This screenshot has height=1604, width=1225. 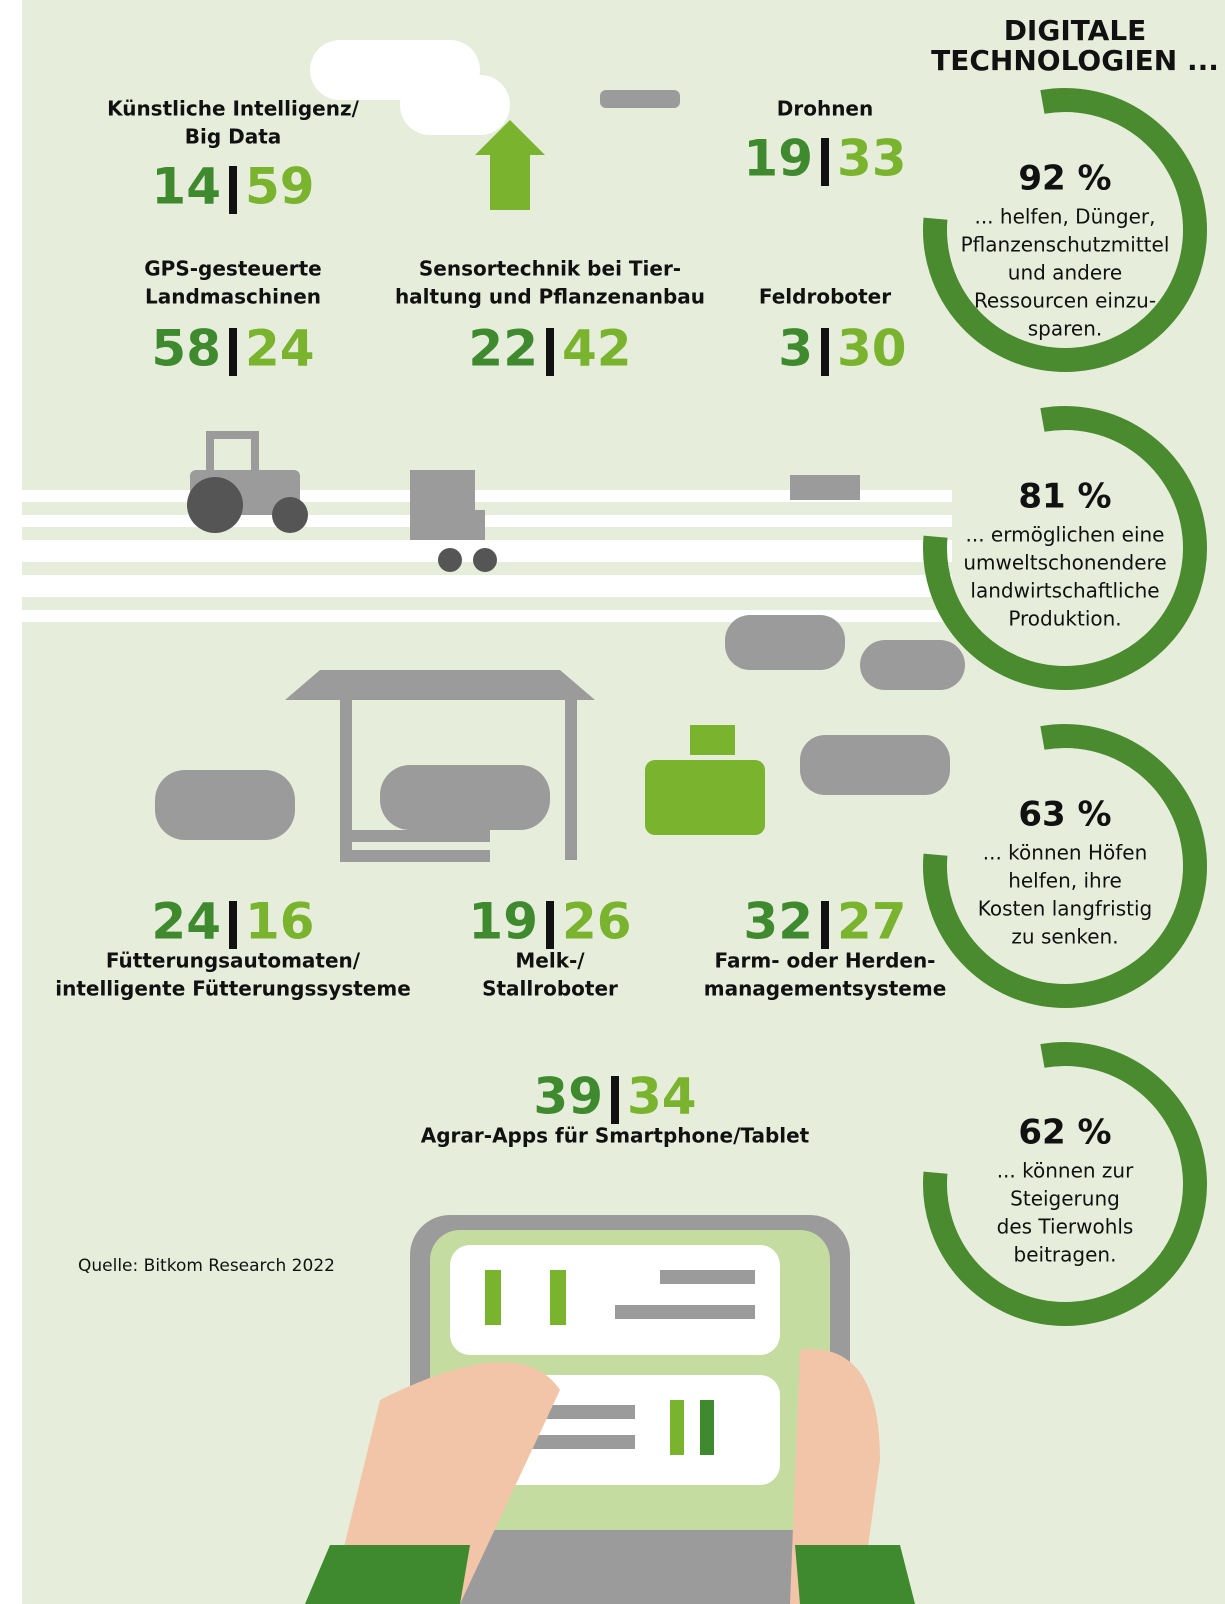 What do you see at coordinates (550, 297) in the screenshot?
I see `technology-name: haltung und Pflanzenanbau` at bounding box center [550, 297].